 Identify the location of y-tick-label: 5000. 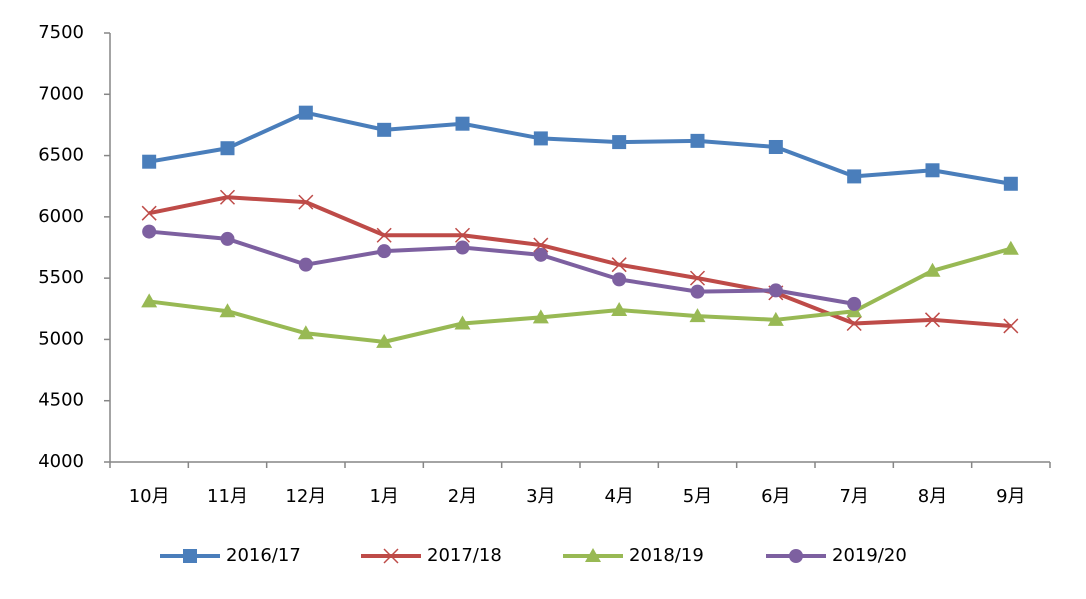
(61, 338).